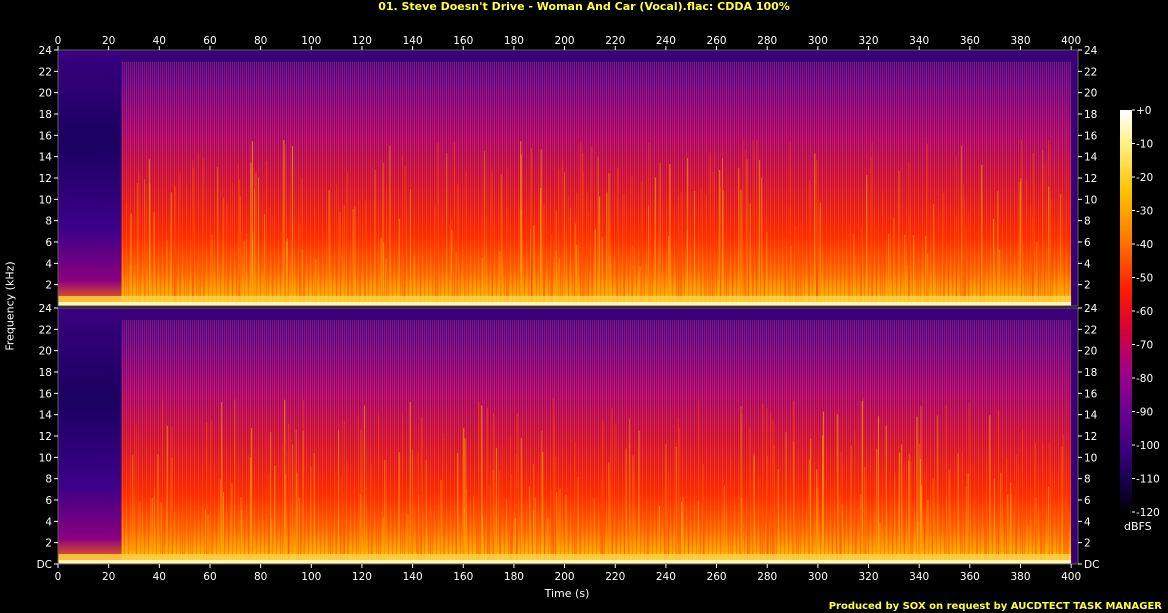  I want to click on x-tick-label-bottom: 200, so click(565, 577).